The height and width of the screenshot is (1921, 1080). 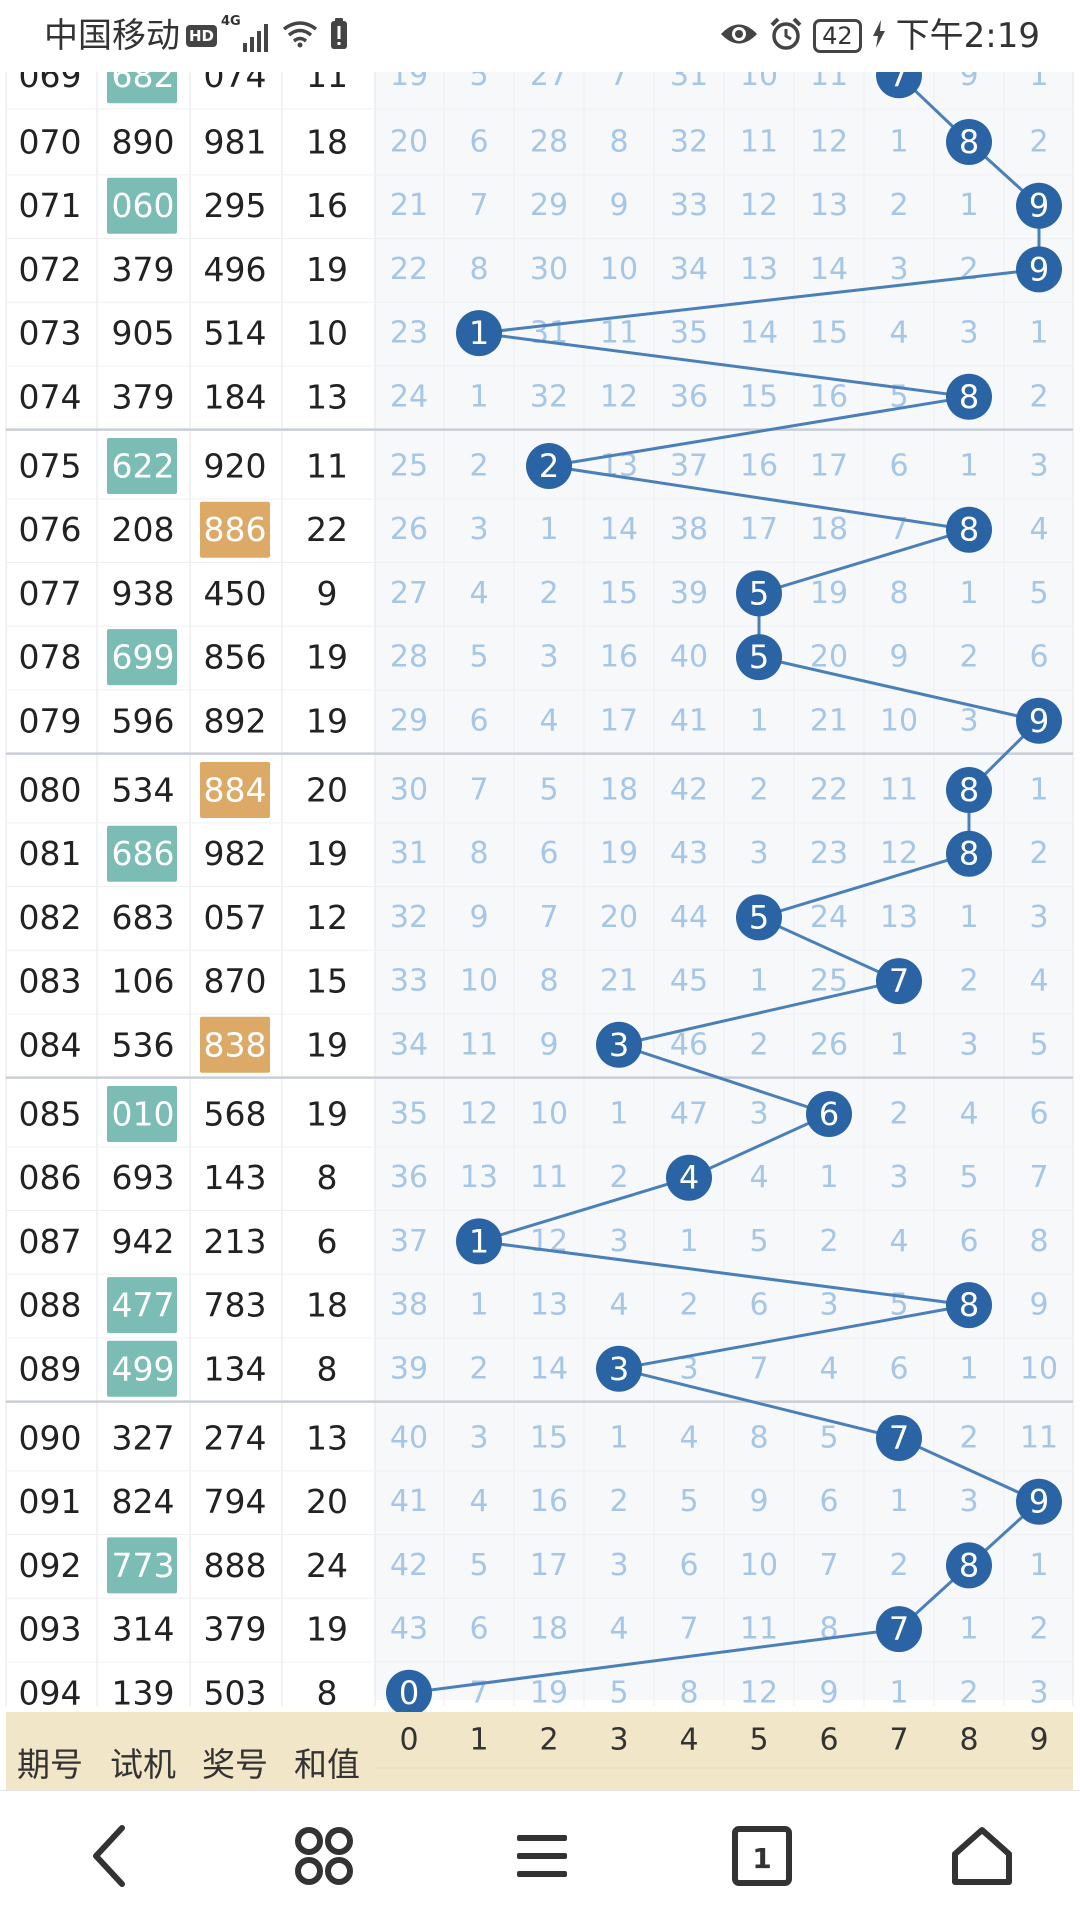 I want to click on sum-cell: 15, so click(x=327, y=981).